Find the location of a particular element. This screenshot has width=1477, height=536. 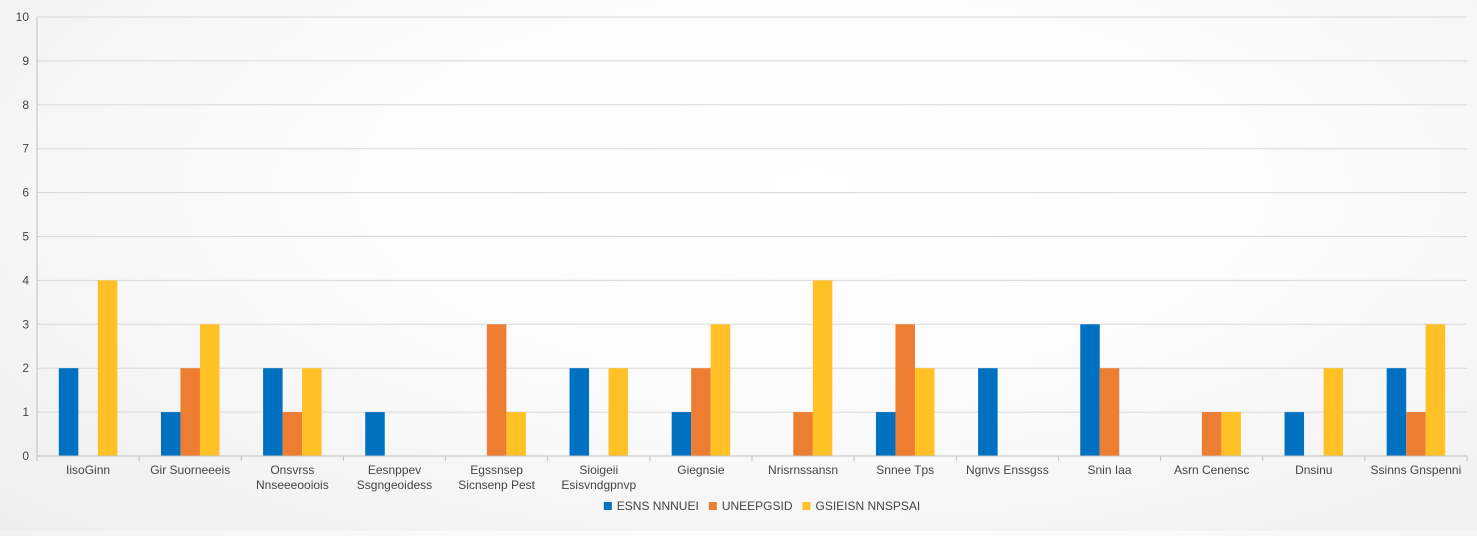

legend-item: UNEEPGSID is located at coordinates (750, 506).